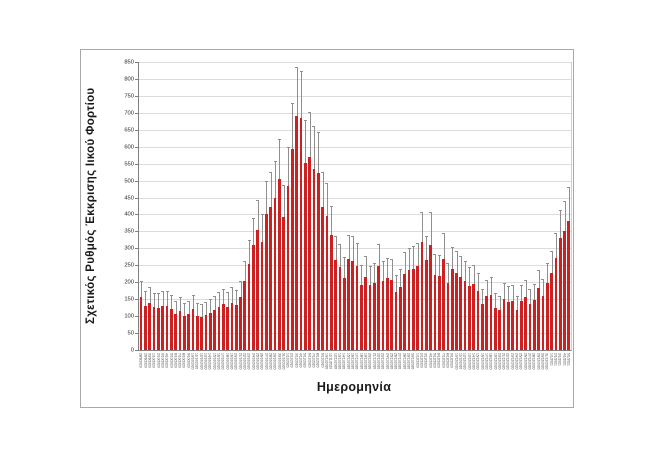 Image resolution: width=650 pixels, height=459 pixels. I want to click on y-tick-label: 800, so click(129, 78).